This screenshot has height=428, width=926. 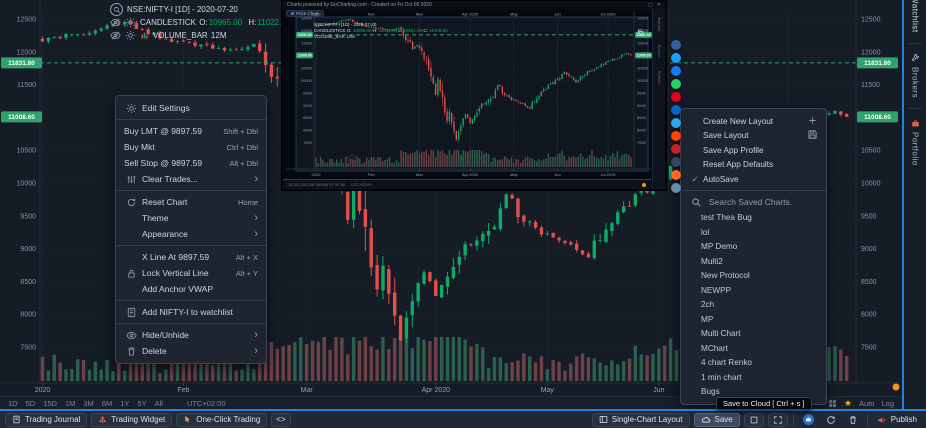 What do you see at coordinates (853, 420) in the screenshot?
I see `clear-all-button` at bounding box center [853, 420].